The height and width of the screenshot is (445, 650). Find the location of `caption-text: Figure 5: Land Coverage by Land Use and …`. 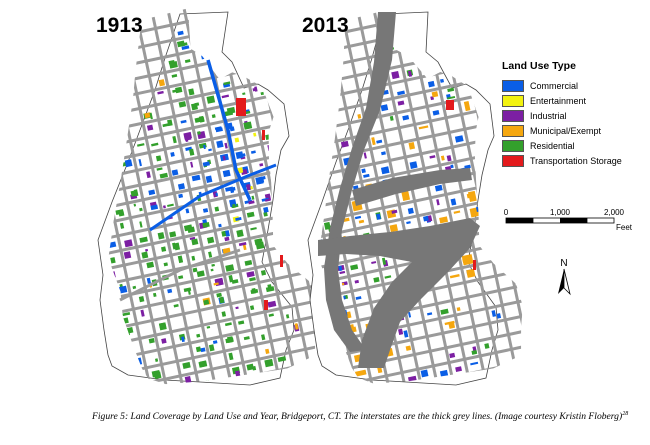

caption-text: Figure 5: Land Coverage by Land Use and … is located at coordinates (357, 417).